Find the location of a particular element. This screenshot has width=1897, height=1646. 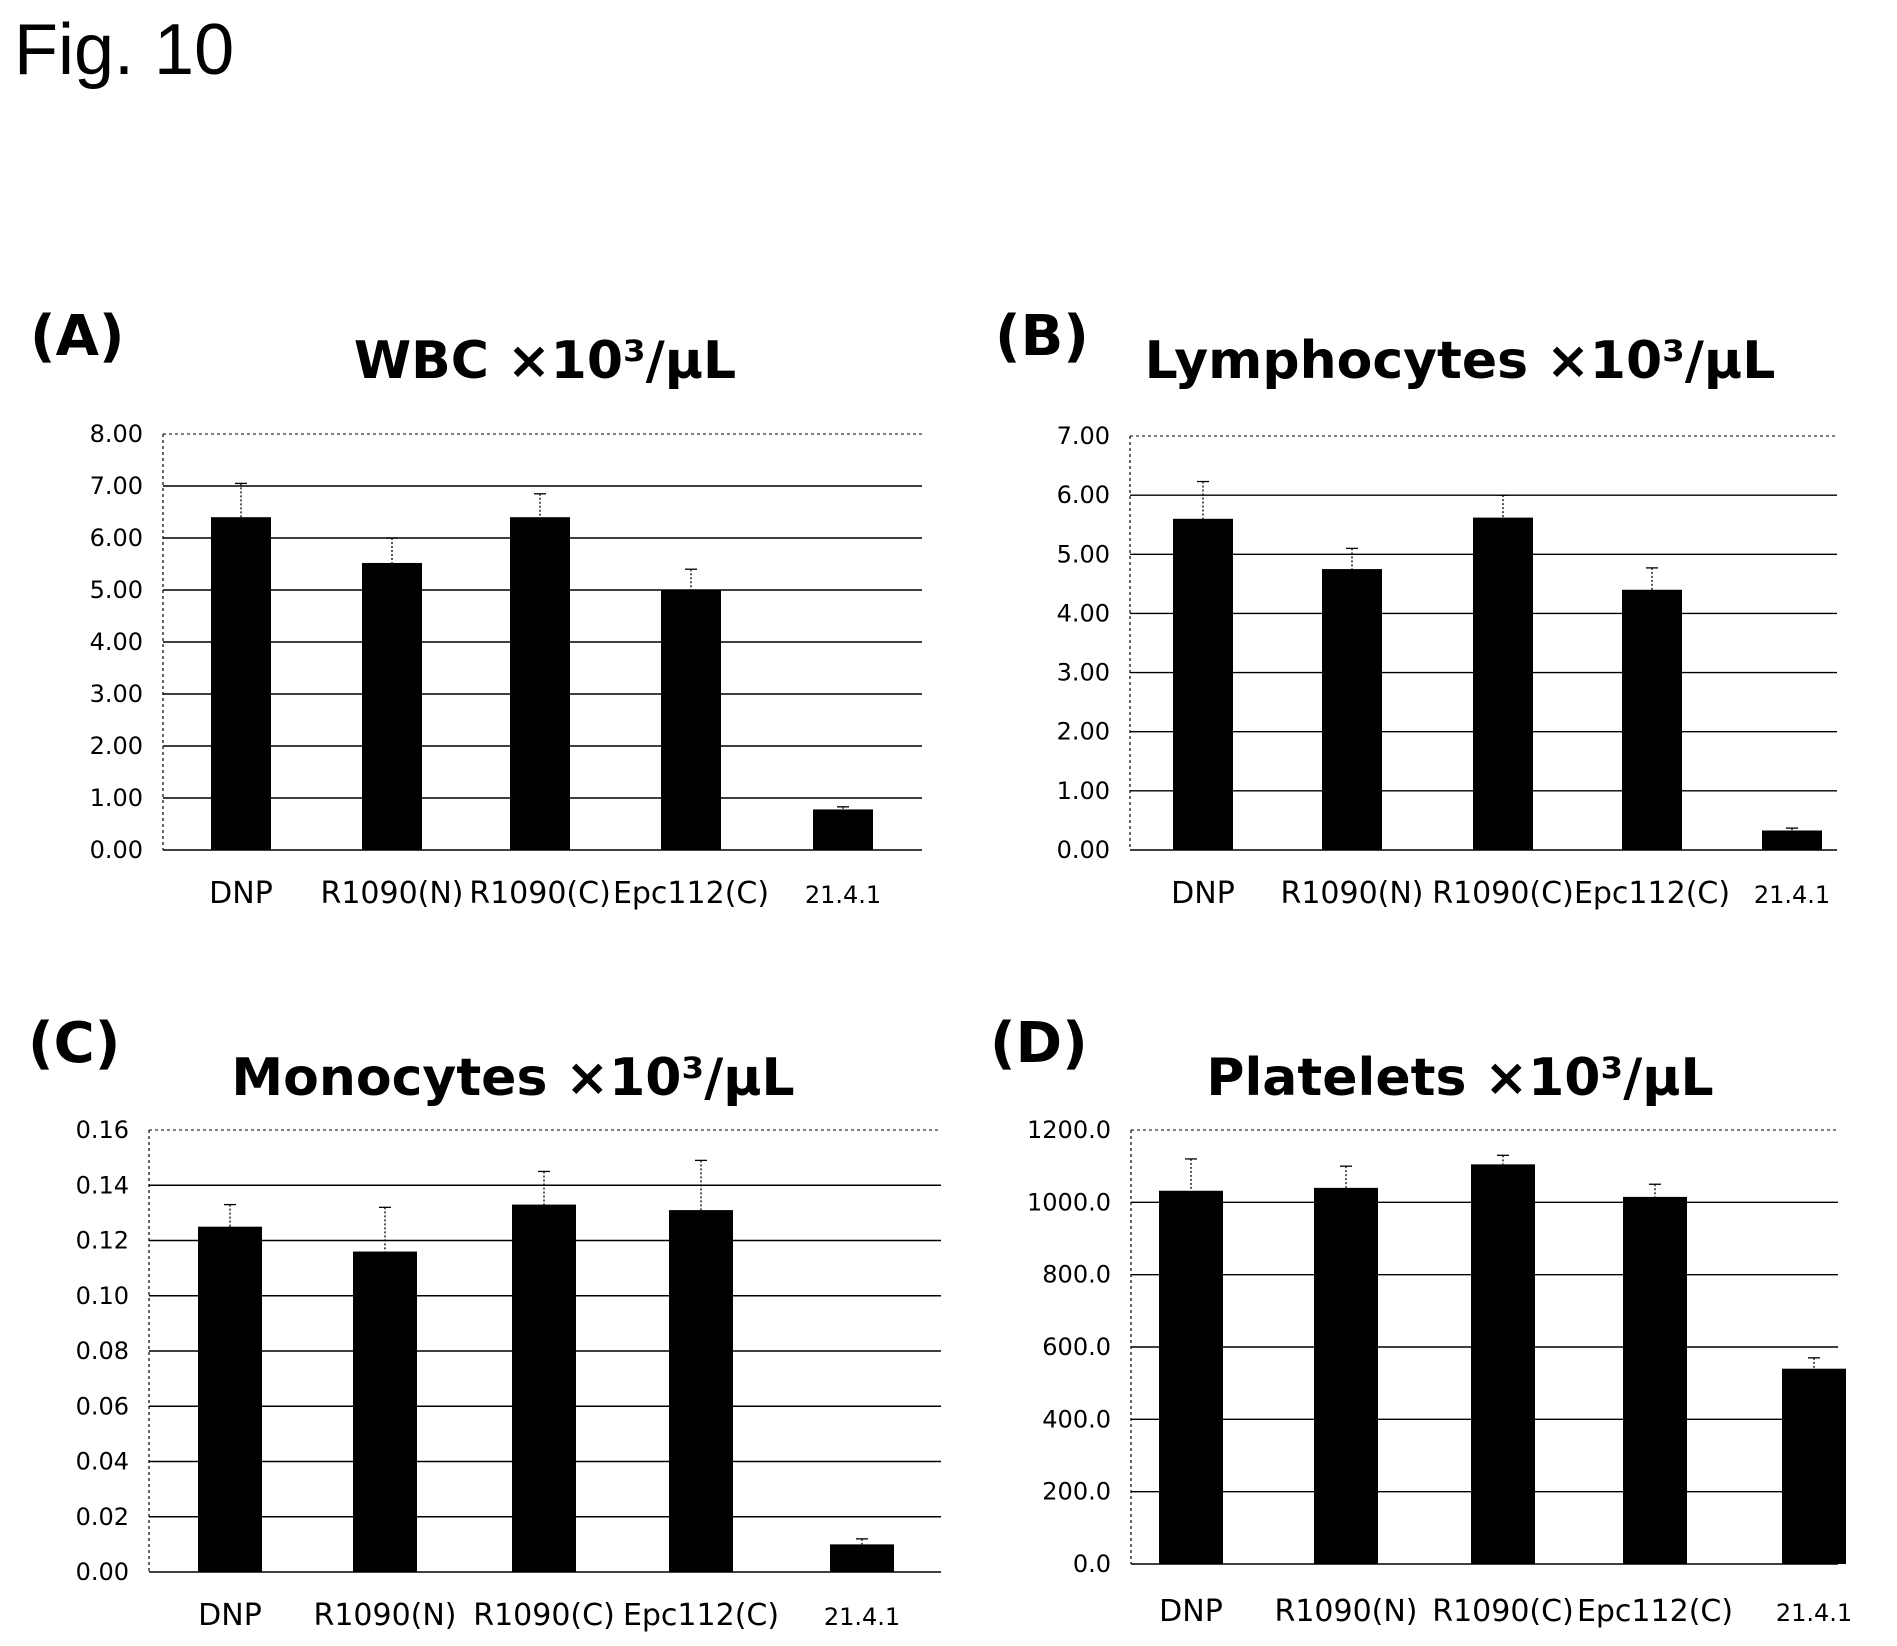

y-tick-label: 400.0 is located at coordinates (1076, 1419).